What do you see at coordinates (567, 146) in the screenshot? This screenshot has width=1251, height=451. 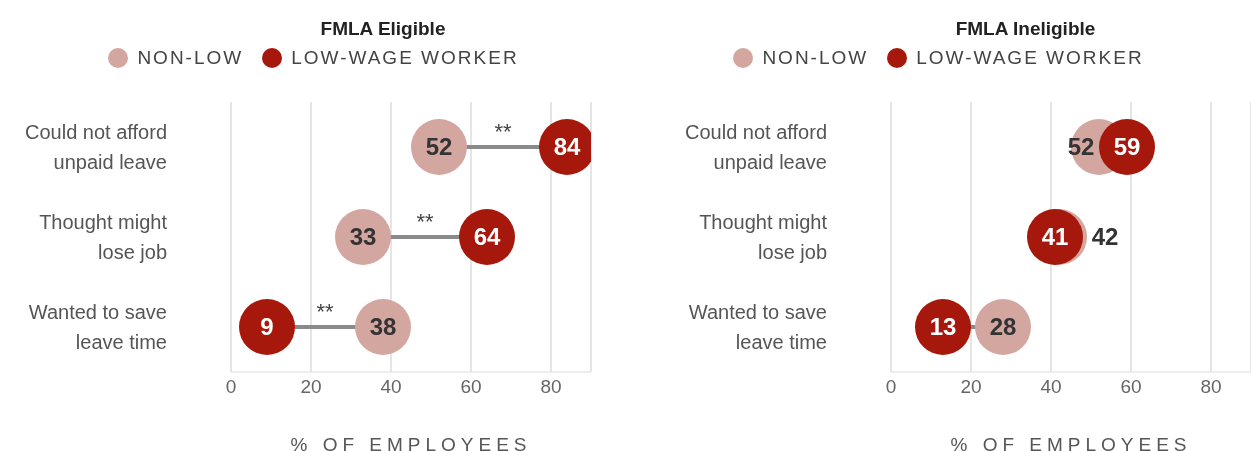 I see `data-label: 84` at bounding box center [567, 146].